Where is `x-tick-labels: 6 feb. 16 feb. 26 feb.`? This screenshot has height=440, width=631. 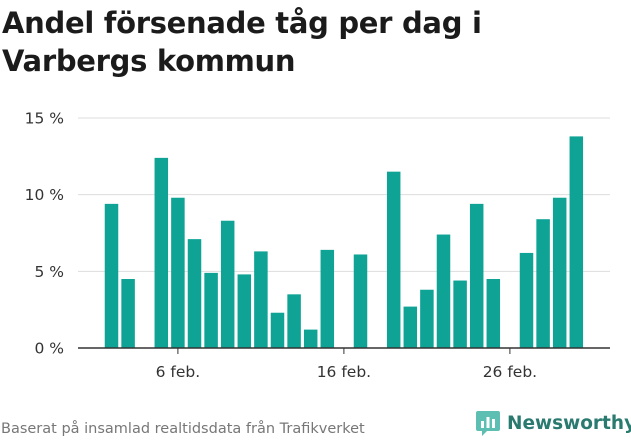 x-tick-labels: 6 feb. 16 feb. 26 feb. is located at coordinates (346, 372).